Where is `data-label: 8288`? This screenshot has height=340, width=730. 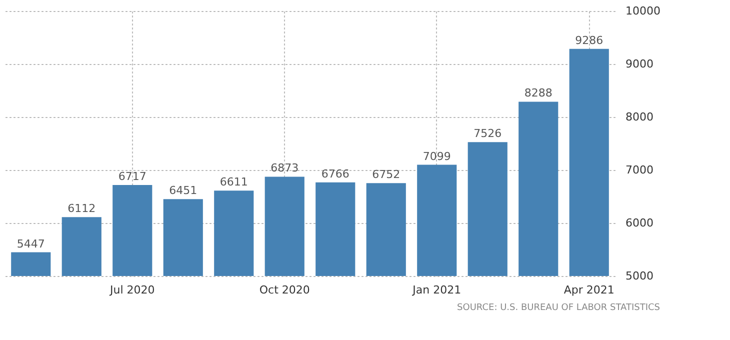 data-label: 8288 is located at coordinates (538, 93).